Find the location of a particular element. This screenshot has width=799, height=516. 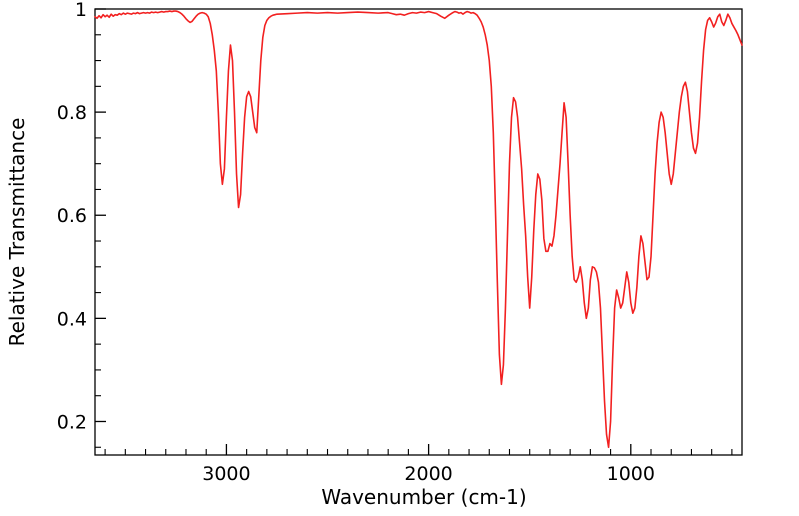

x-axis-tick-labels: 3000 2000 1000 is located at coordinates (428, 474).